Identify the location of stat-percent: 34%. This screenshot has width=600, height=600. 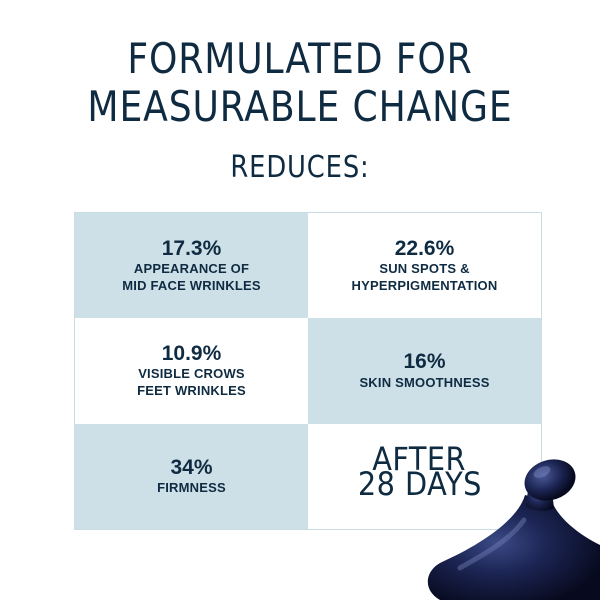
(191, 467).